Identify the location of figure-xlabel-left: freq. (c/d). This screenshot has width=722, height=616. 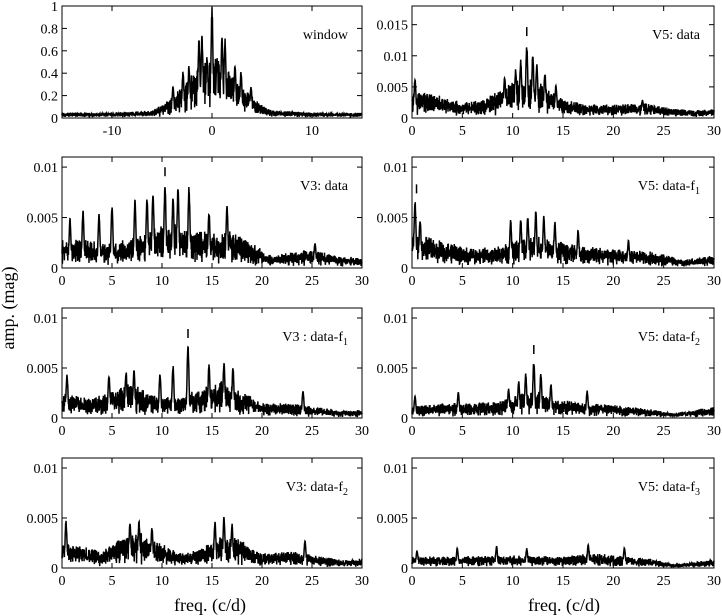
(210, 605).